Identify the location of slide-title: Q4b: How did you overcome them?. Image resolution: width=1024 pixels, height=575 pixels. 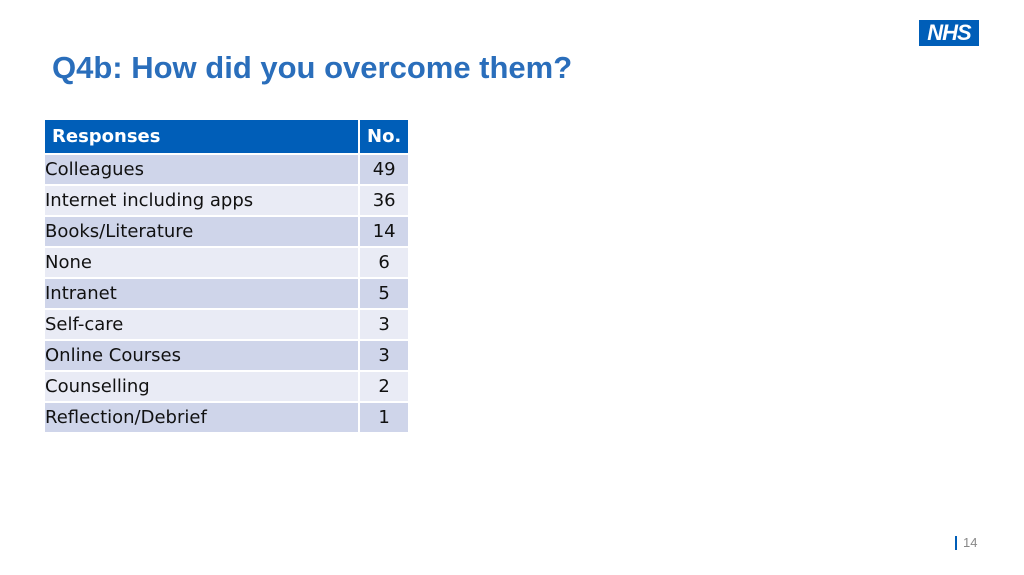
(312, 67).